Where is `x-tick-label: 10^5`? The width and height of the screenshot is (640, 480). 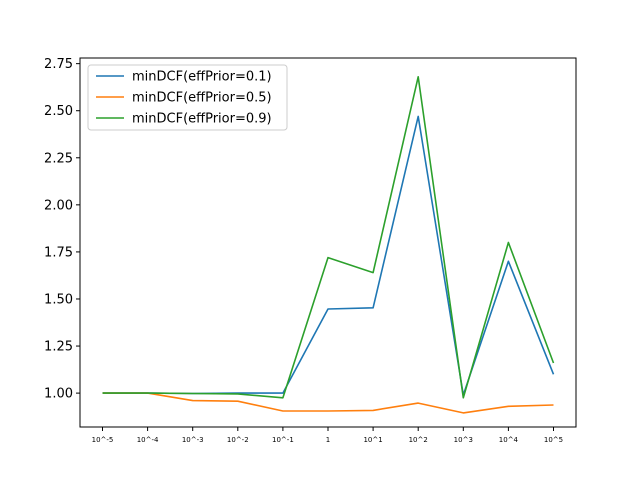 x-tick-label: 10^5 is located at coordinates (553, 440).